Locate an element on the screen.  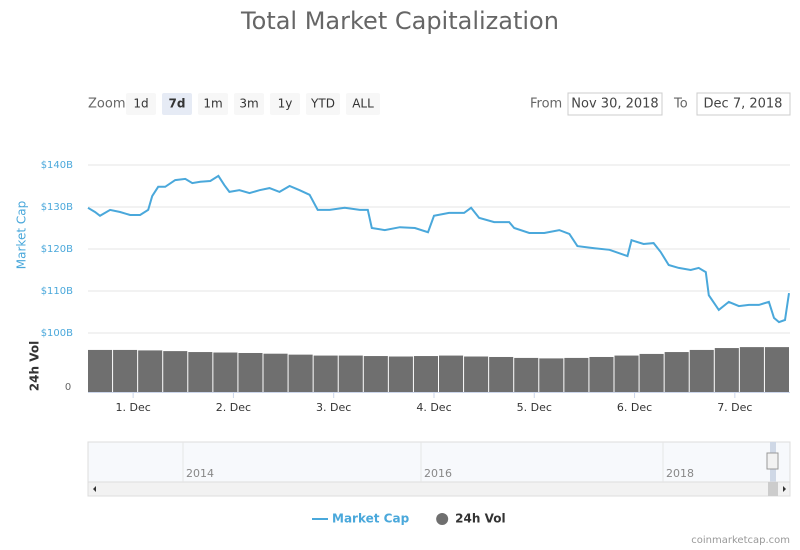
x-tick-label: 1. Dec is located at coordinates (132, 407).